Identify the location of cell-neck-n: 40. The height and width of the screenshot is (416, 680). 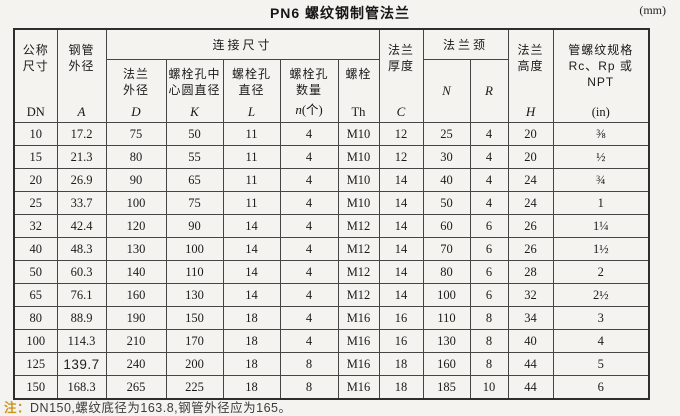
(446, 180).